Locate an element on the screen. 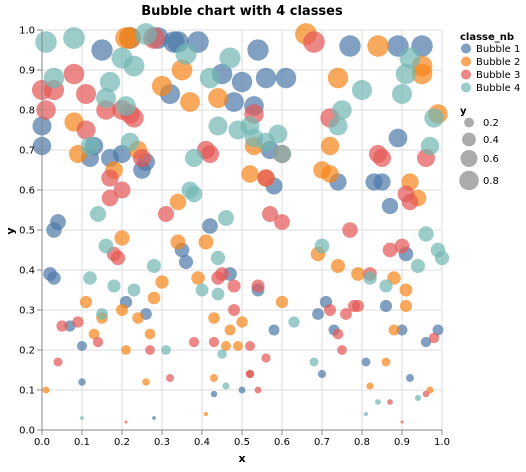  size-legend-entry: 0.8 is located at coordinates (479, 180).